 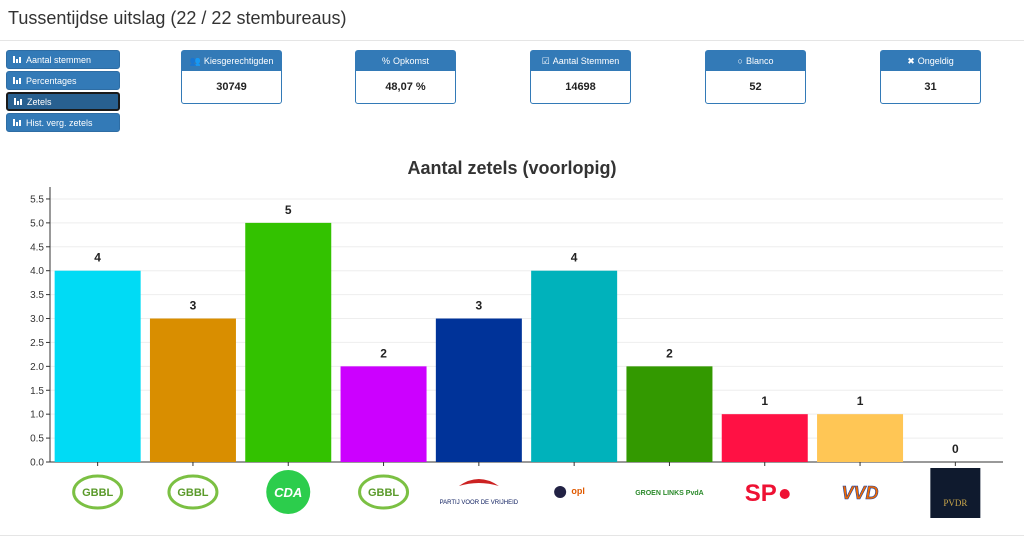 What do you see at coordinates (63, 101) in the screenshot?
I see `zetels-button: Zetels` at bounding box center [63, 101].